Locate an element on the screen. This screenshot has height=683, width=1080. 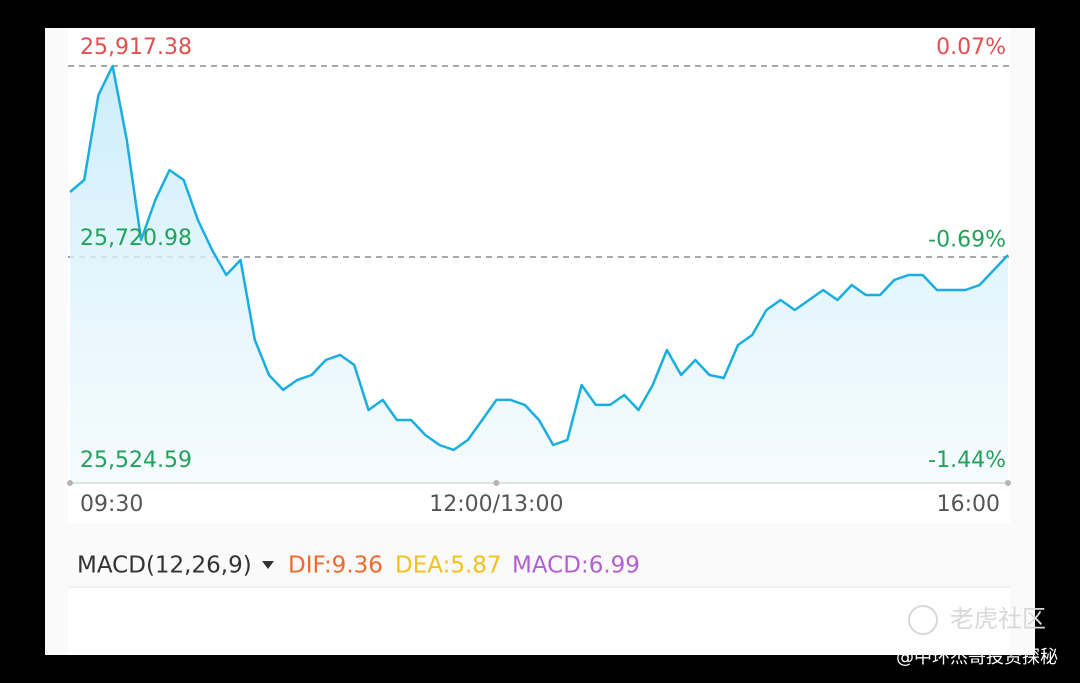
indicator-dea: DEA:5.87 is located at coordinates (448, 566).